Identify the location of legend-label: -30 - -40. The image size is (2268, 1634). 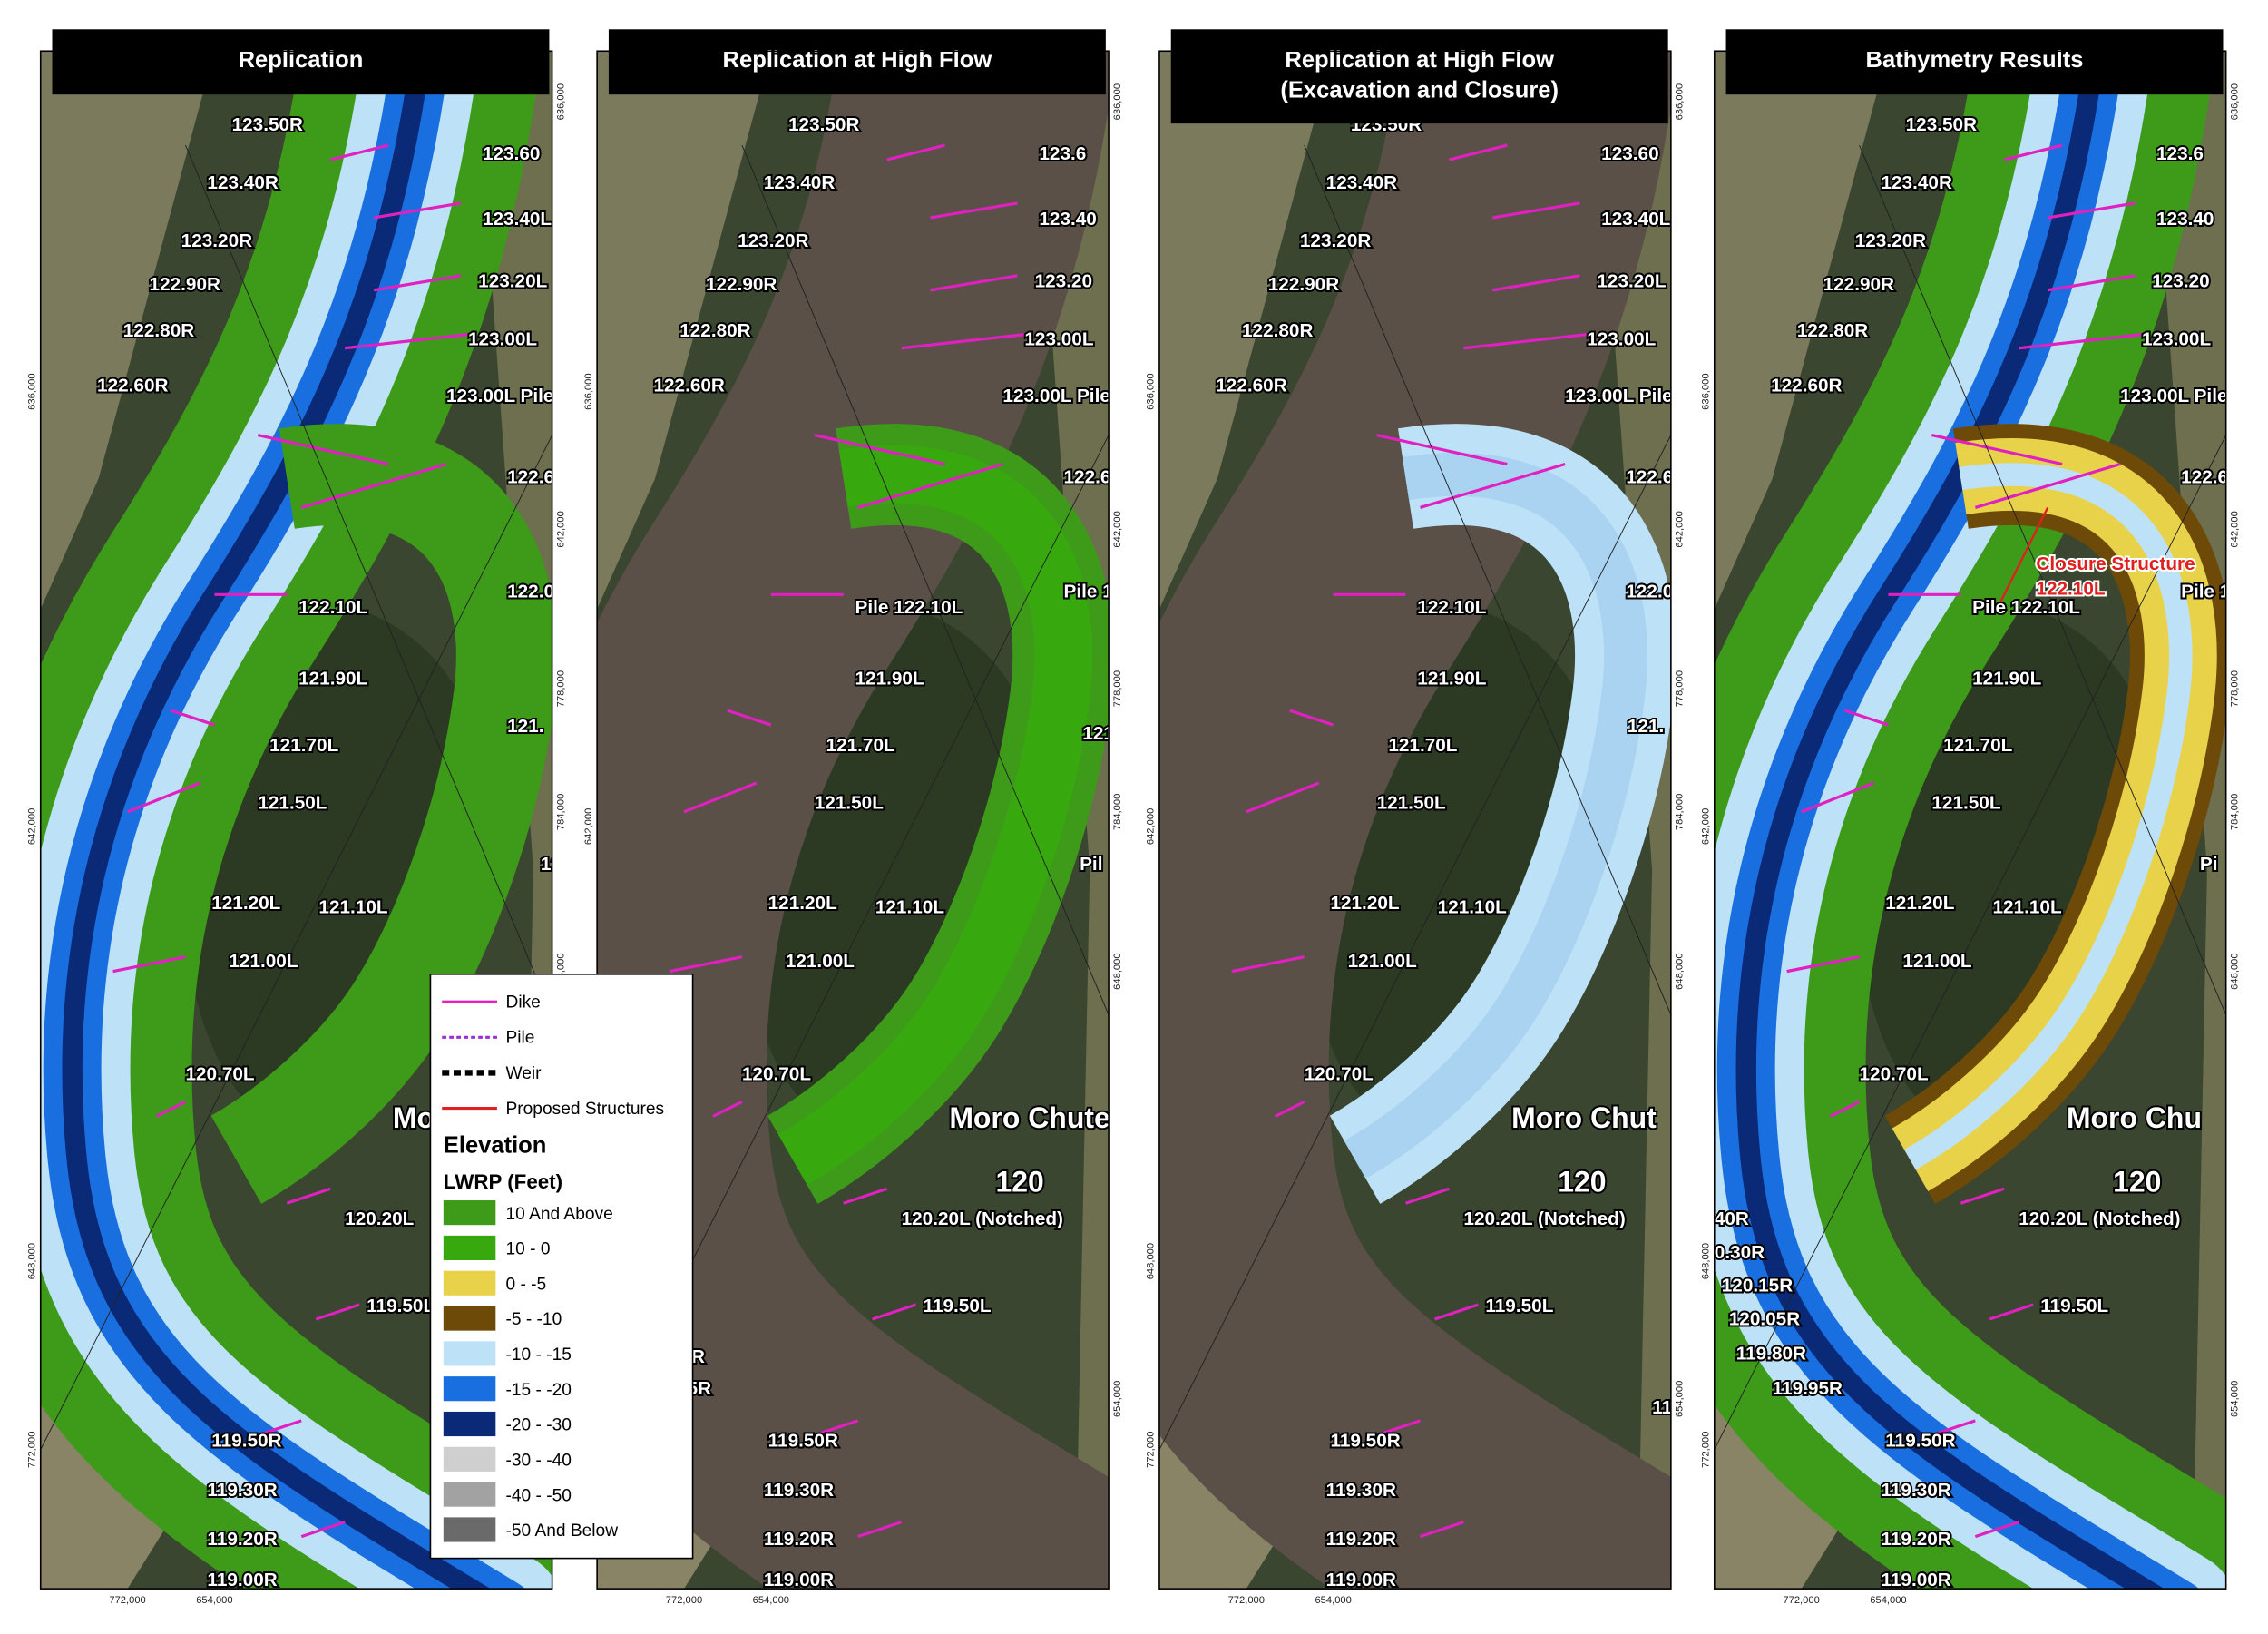
(539, 1461).